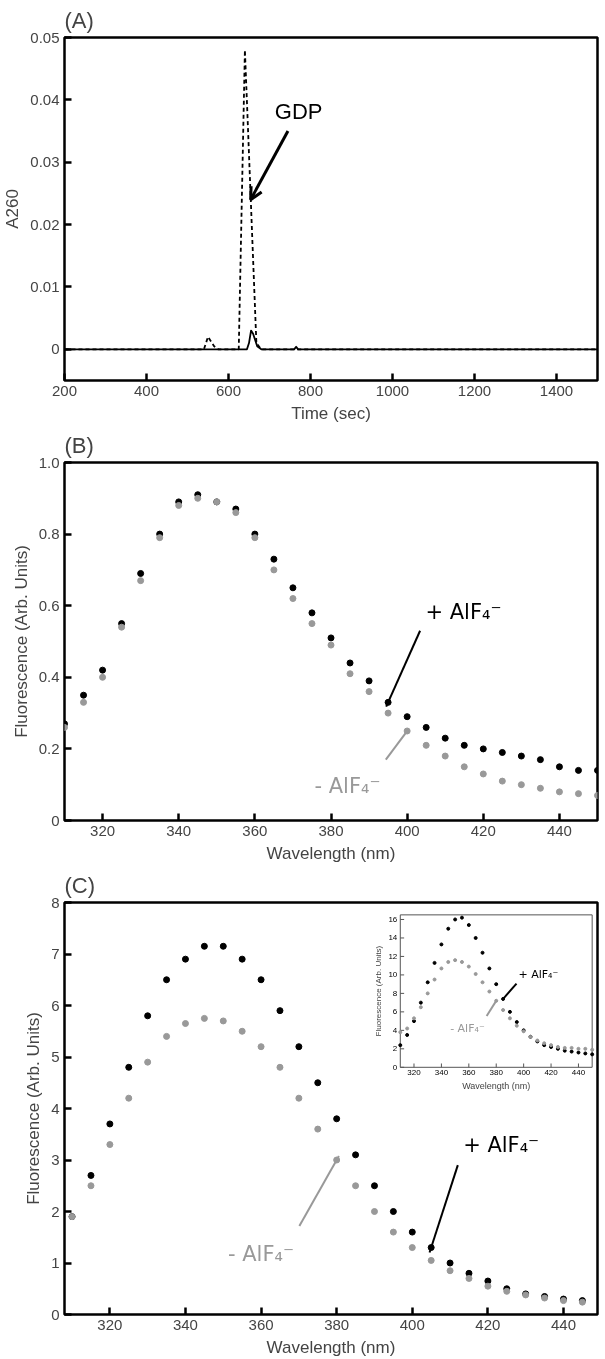 This screenshot has width=605, height=1359. Describe the element at coordinates (298, 112) in the screenshot. I see `annotation: GDP` at that location.